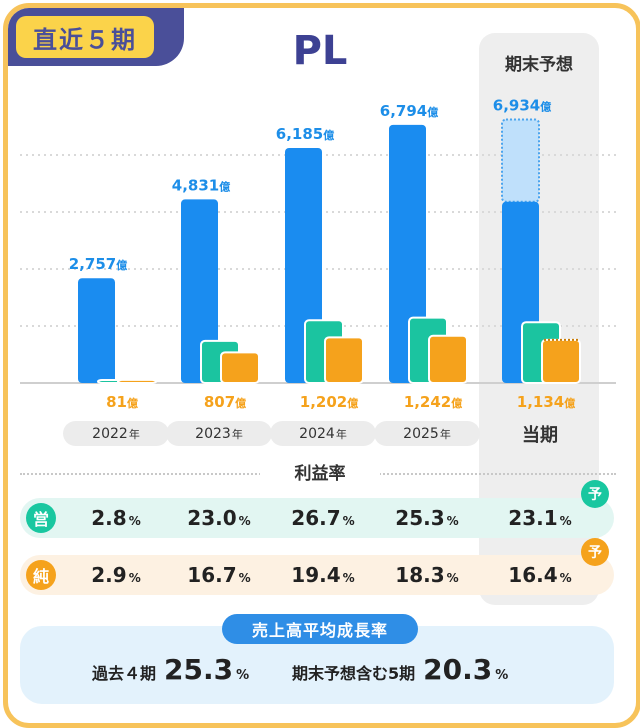 Image resolution: width=640 pixels, height=728 pixels. What do you see at coordinates (323, 433) in the screenshot?
I see `year-label-2: 2024 年` at bounding box center [323, 433].